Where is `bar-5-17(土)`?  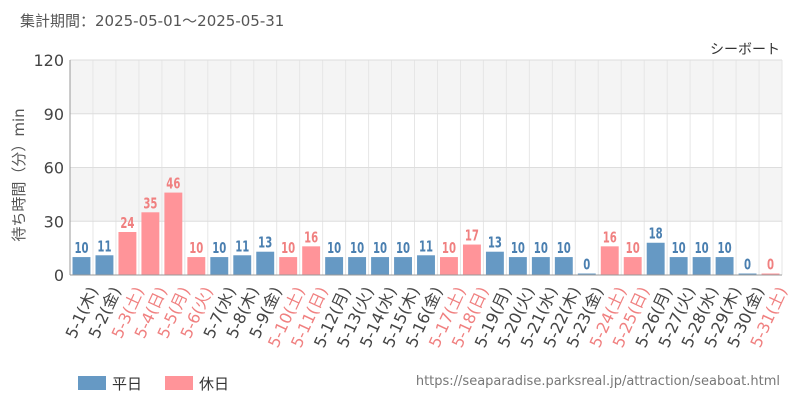 bar-5-17(土) is located at coordinates (449, 266).